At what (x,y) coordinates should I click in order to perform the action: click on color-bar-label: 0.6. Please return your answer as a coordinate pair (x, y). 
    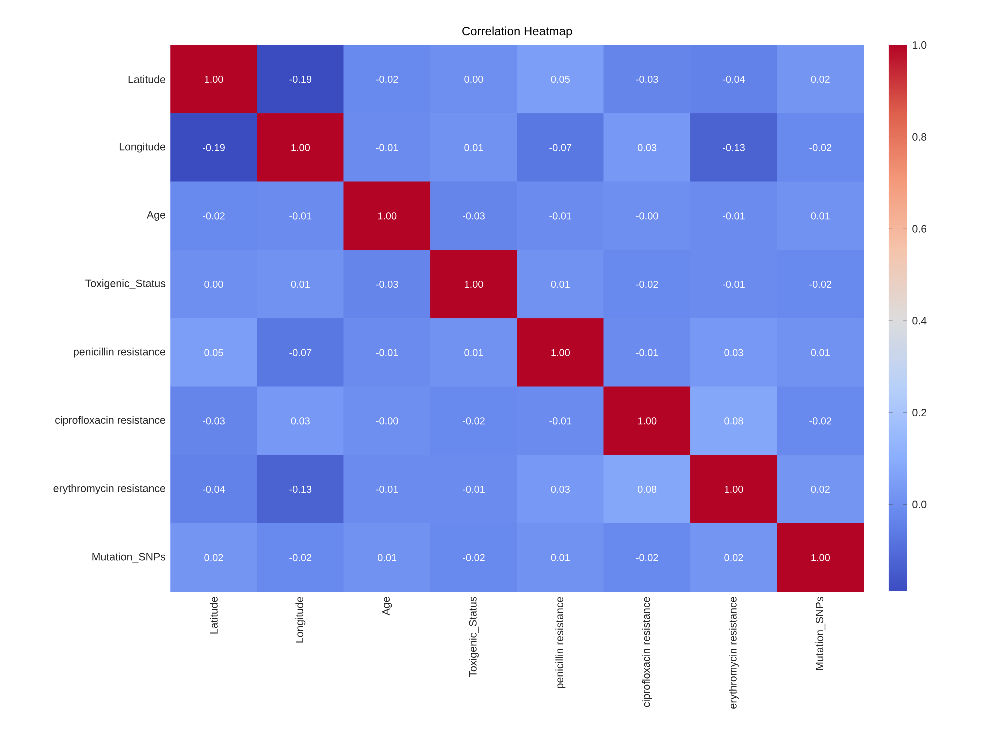
    Looking at the image, I should click on (919, 229).